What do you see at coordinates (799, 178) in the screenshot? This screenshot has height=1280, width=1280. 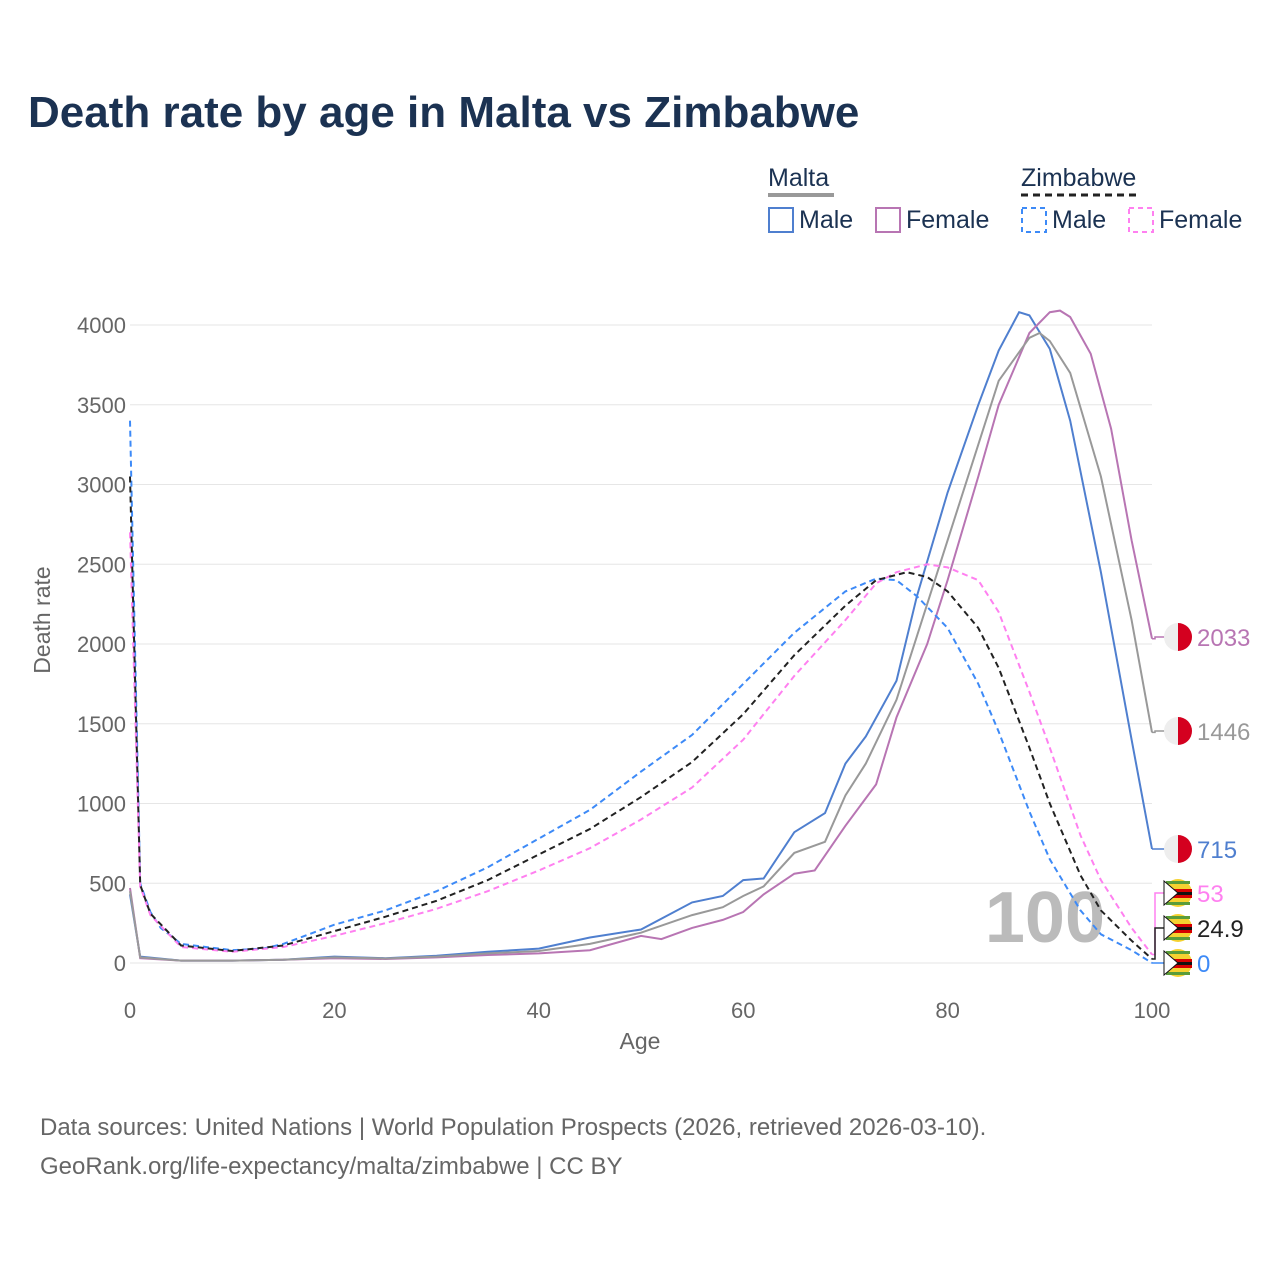 I see `legend-group-malta: Malta` at bounding box center [799, 178].